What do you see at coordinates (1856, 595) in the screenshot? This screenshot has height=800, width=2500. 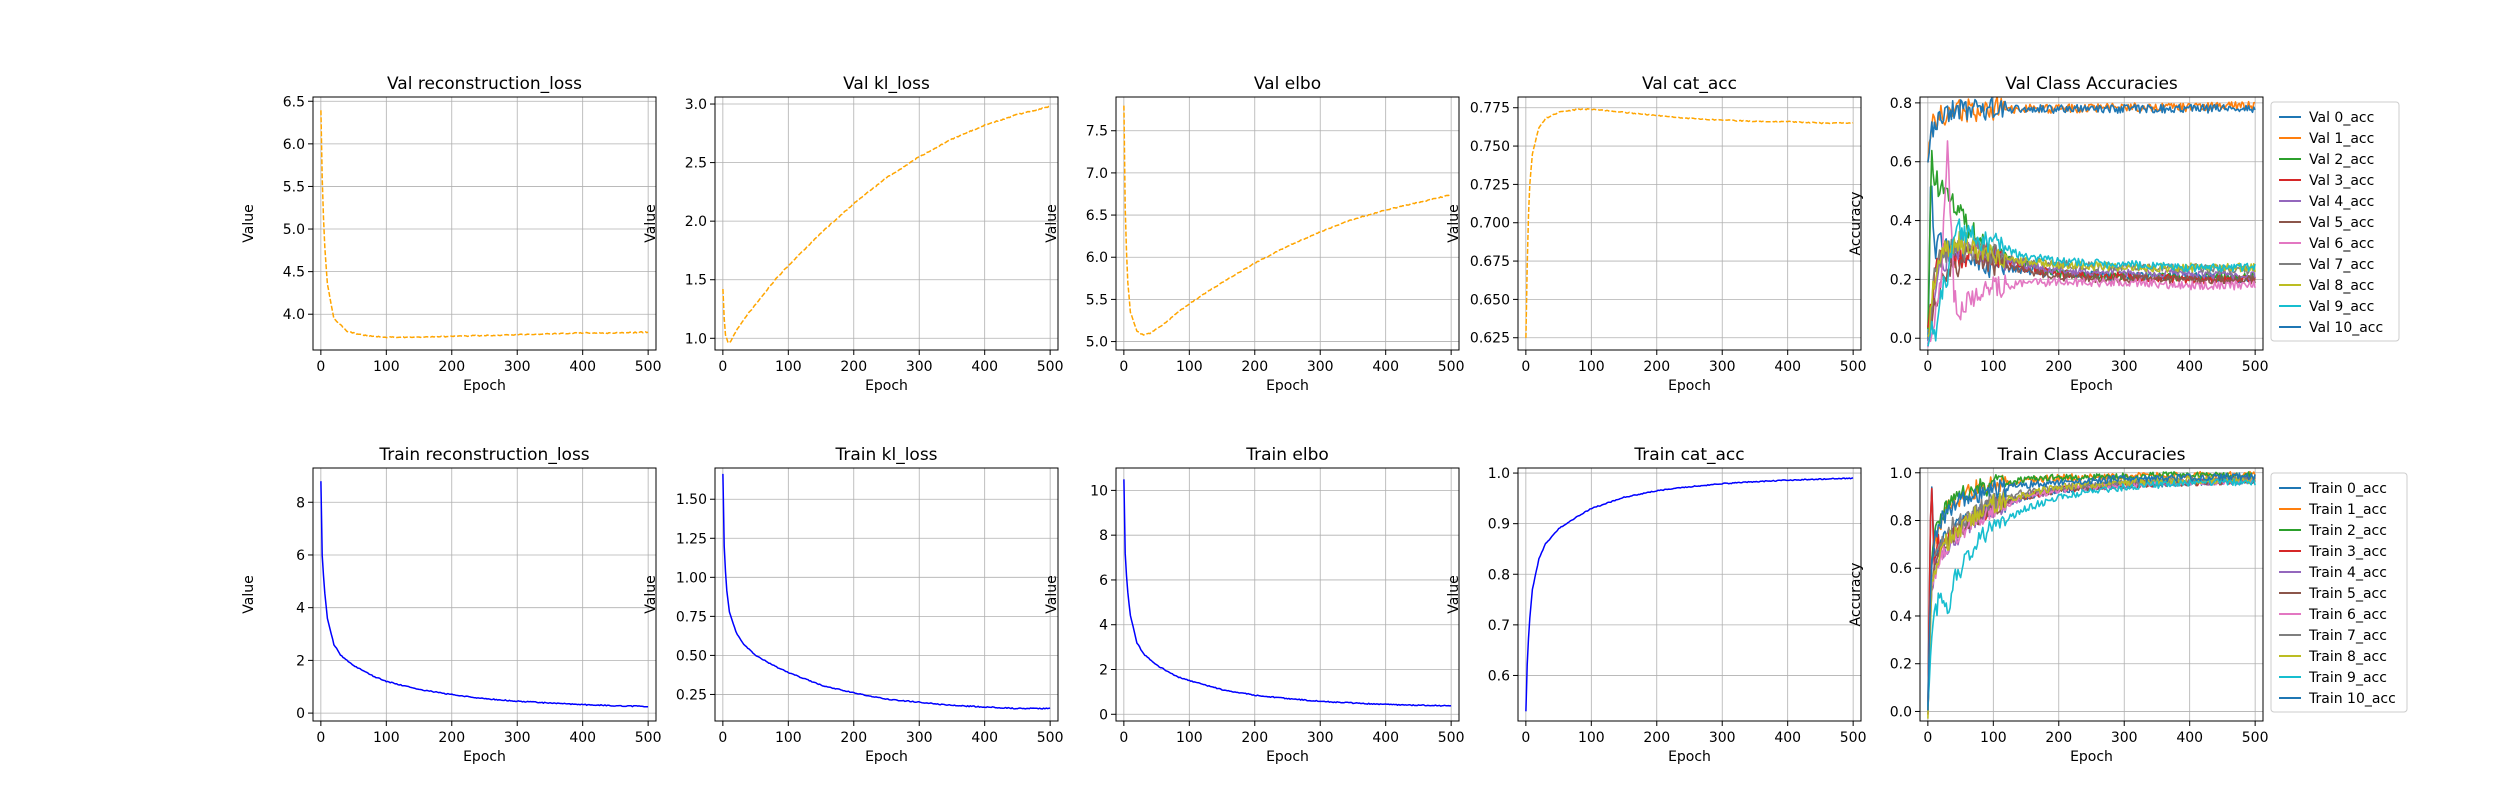 I see `y-axis-label: Accuracy` at bounding box center [1856, 595].